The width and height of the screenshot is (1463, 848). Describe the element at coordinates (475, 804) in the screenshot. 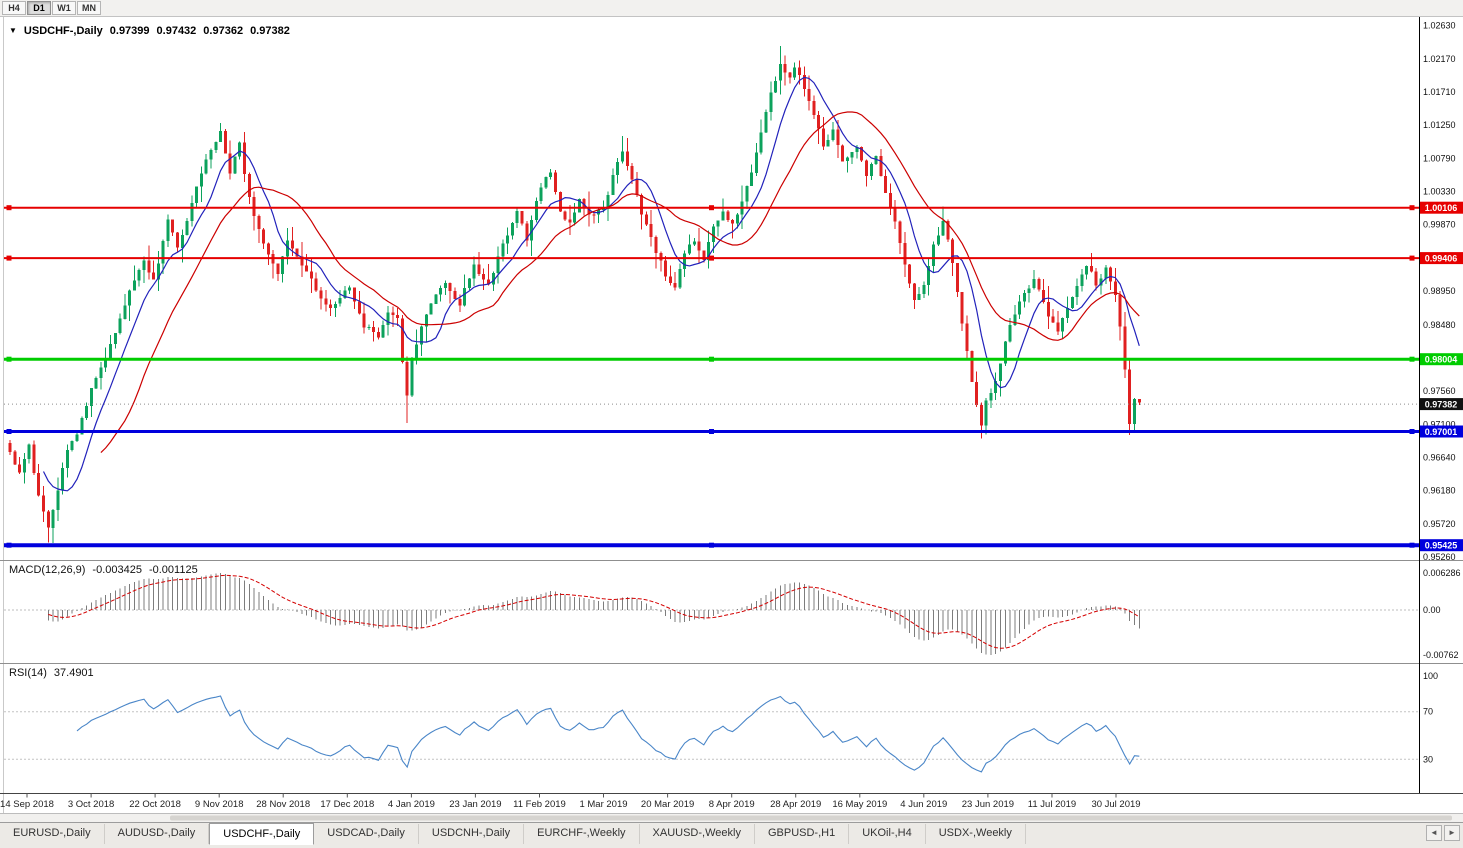

I see `svg-text: 23 Jan 2019` at that location.